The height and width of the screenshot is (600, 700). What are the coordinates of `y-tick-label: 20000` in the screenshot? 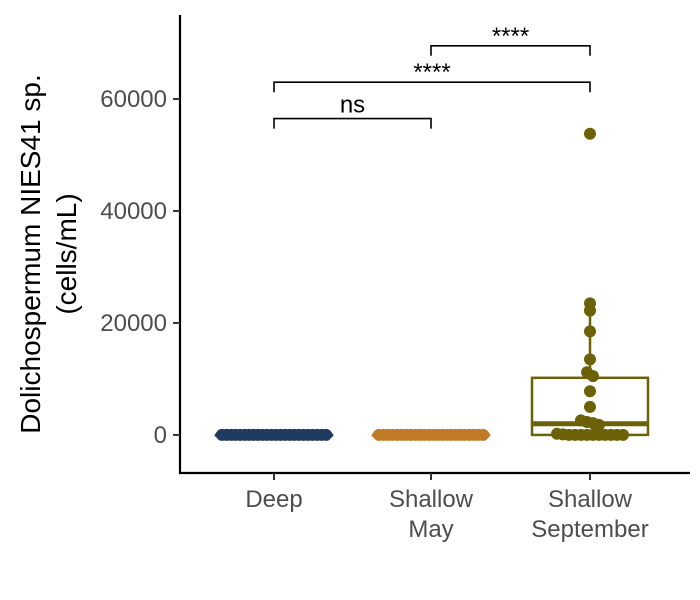 It's located at (133, 323).